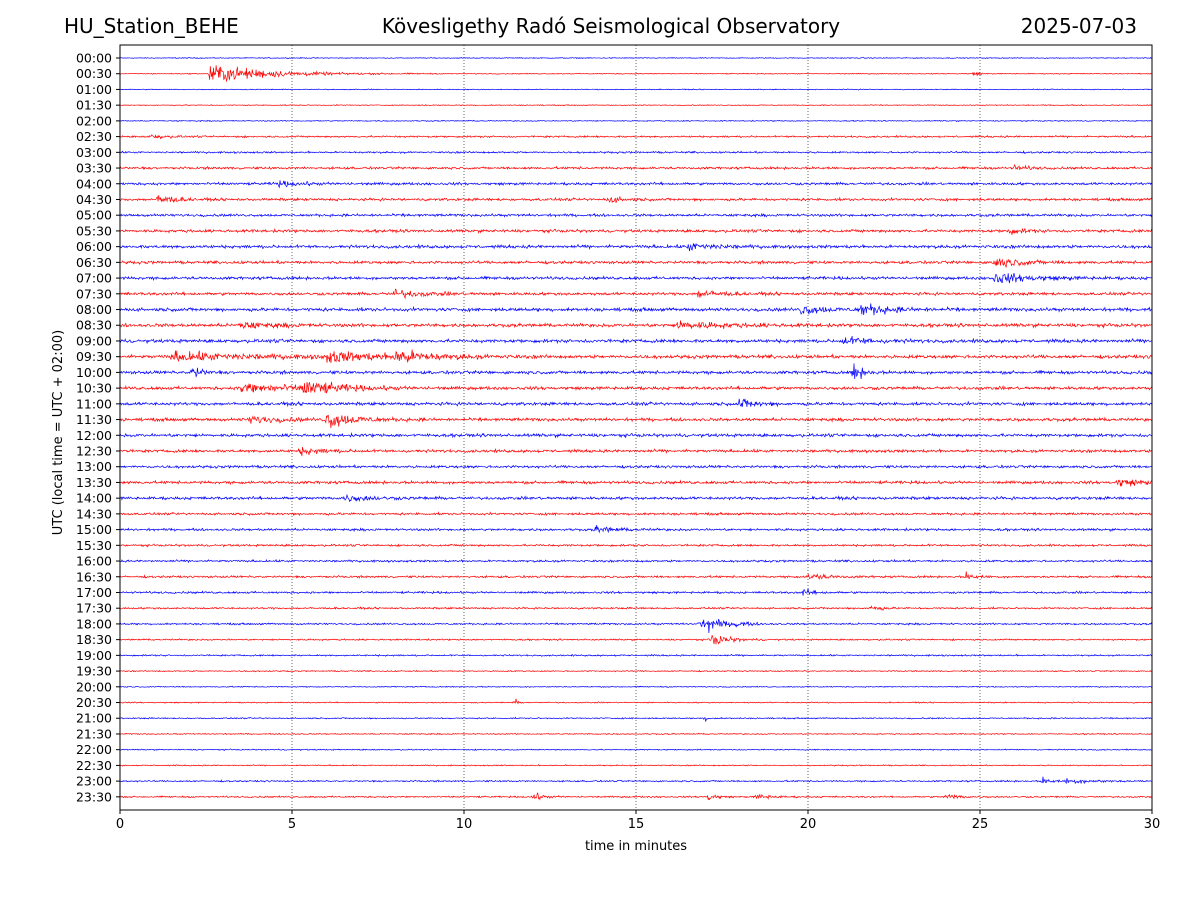 The height and width of the screenshot is (900, 1200). Describe the element at coordinates (94, 388) in the screenshot. I see `y-tick-label: 10:30` at that location.